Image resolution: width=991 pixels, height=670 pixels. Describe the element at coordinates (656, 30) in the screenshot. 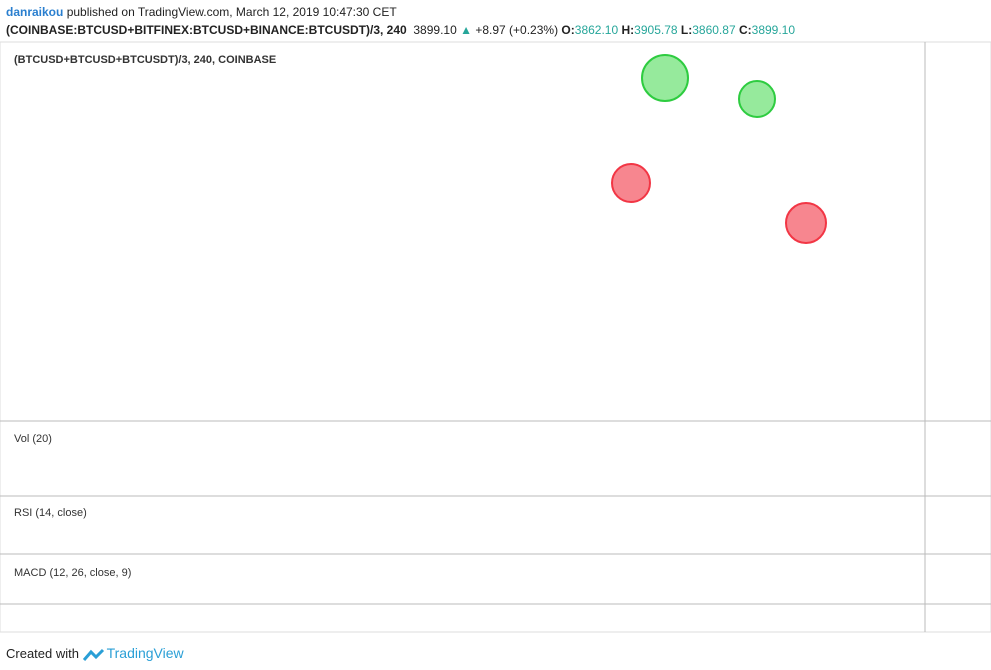

I see `ohlc-value: 3905.78` at that location.